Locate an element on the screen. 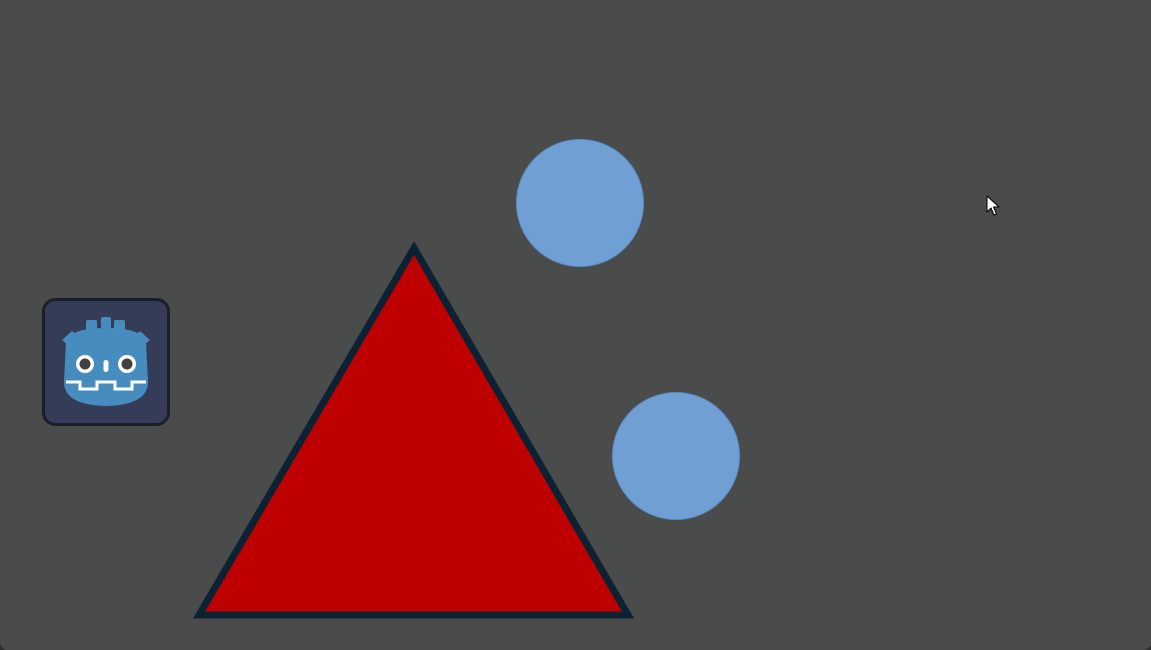 The width and height of the screenshot is (1151, 650). arrow-cursor-icon is located at coordinates (993, 205).